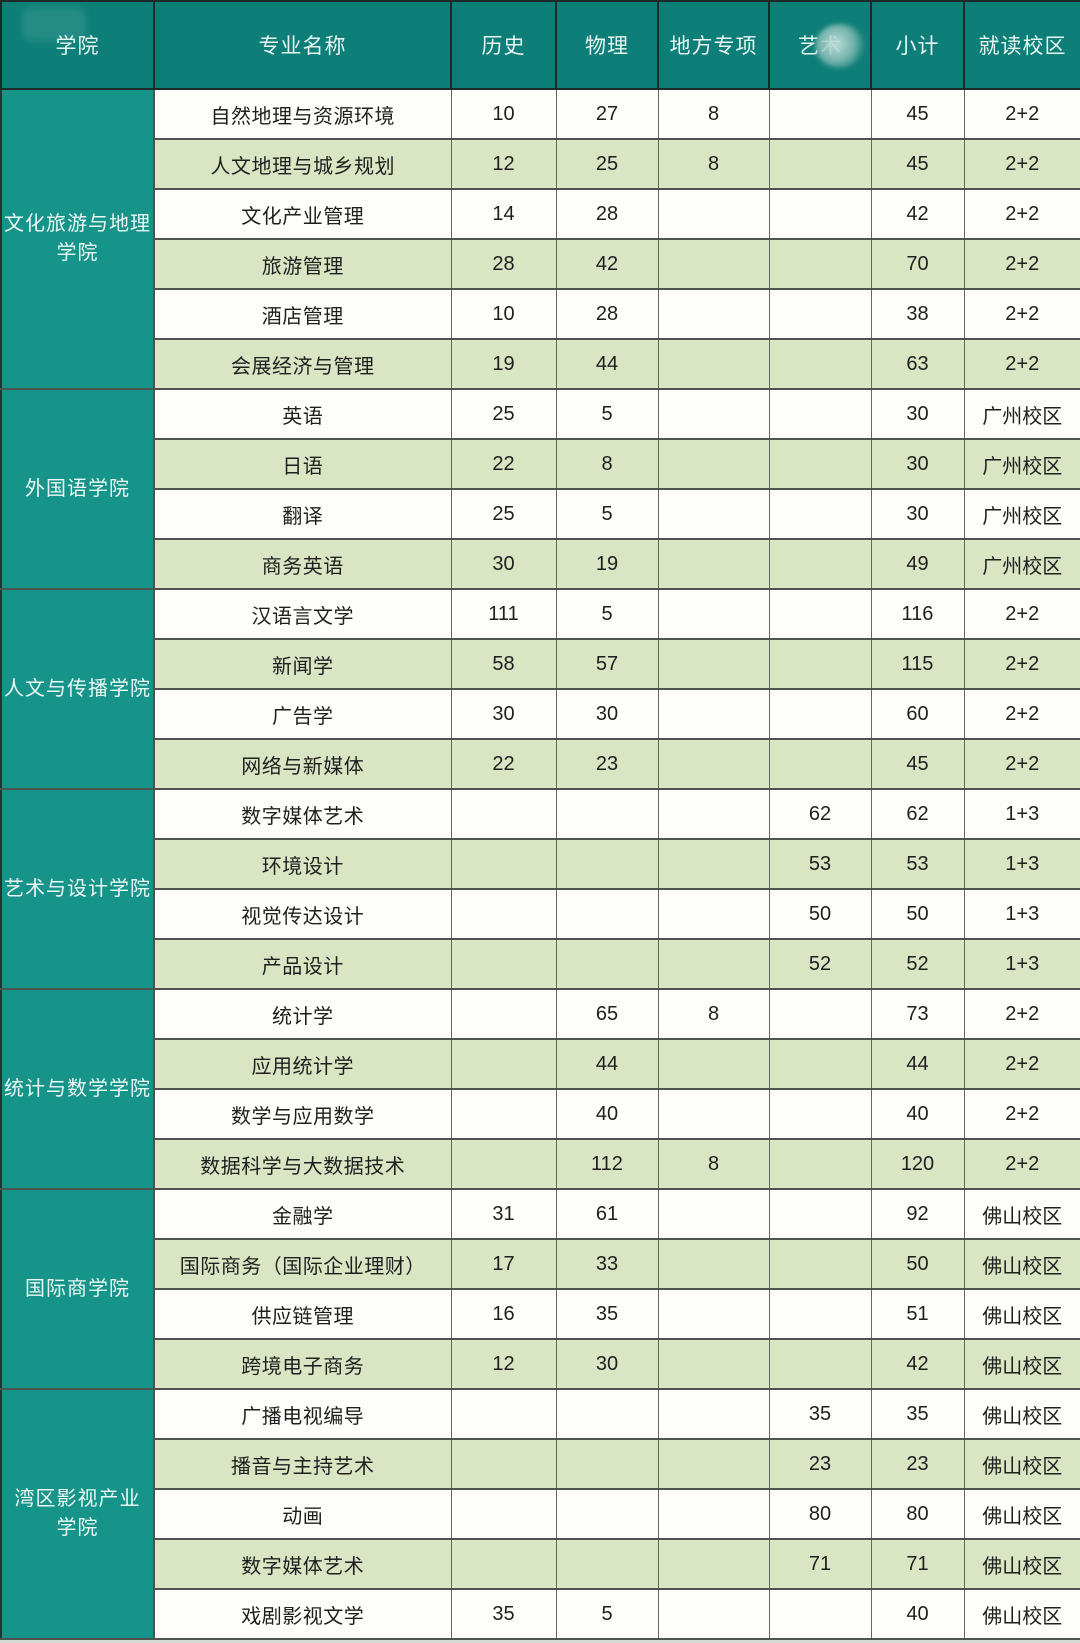 The width and height of the screenshot is (1080, 1643). I want to click on cell-art: 35, so click(820, 1414).